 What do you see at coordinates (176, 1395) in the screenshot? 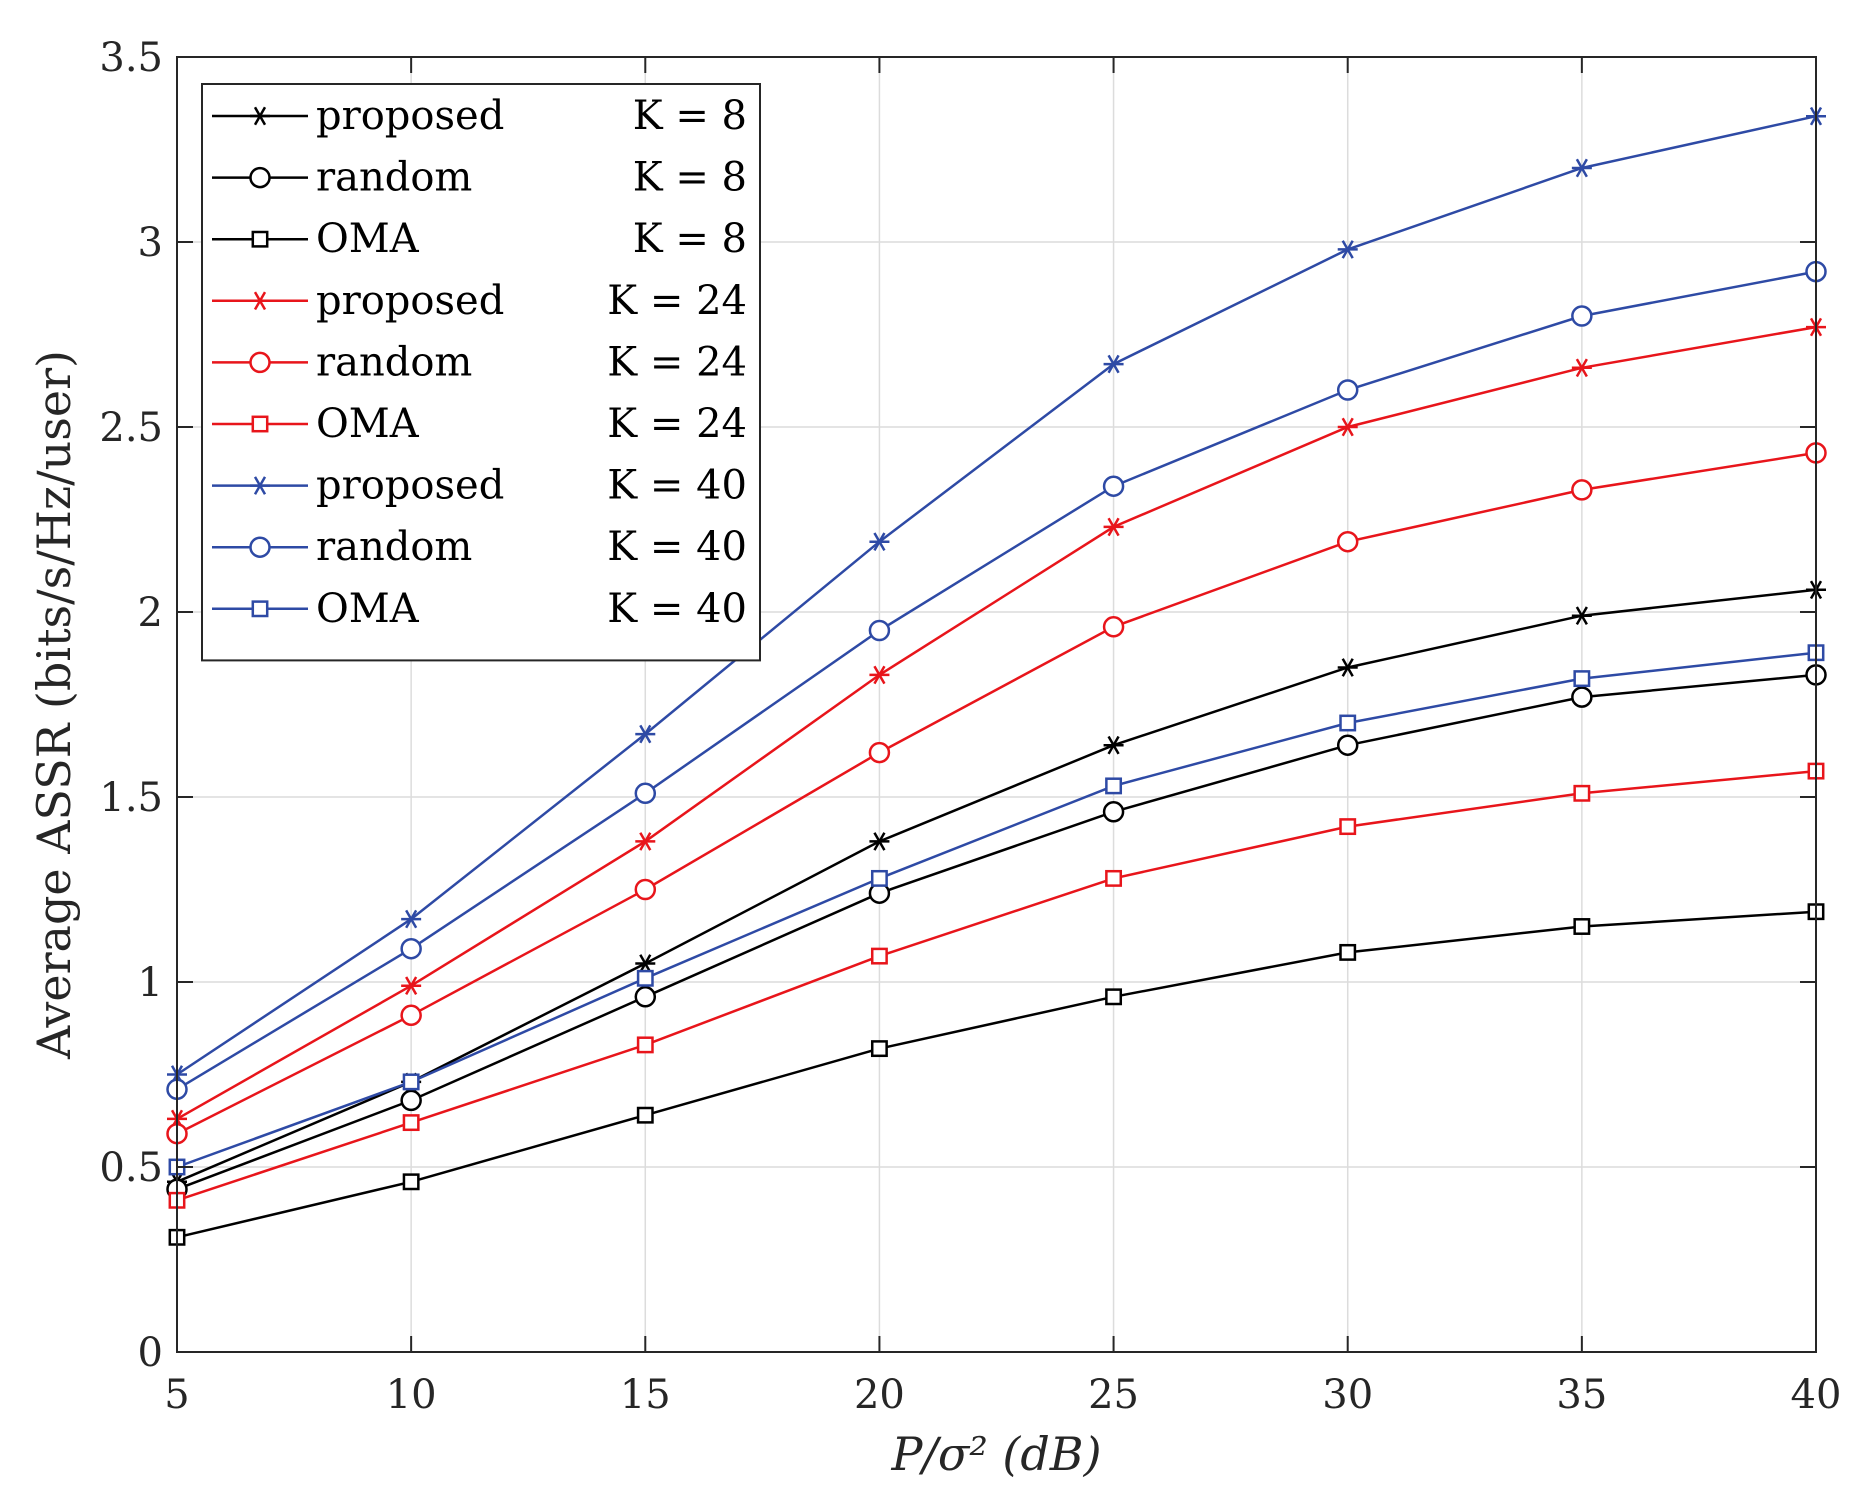
I see `x-tick-label: 5` at bounding box center [176, 1395].